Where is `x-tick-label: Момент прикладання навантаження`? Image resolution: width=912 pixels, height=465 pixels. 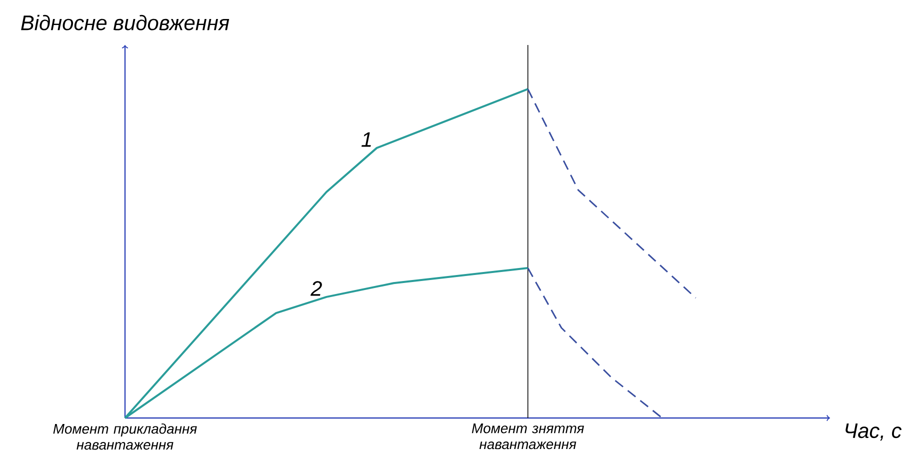 x-tick-label: Момент прикладання навантаження is located at coordinates (125, 436).